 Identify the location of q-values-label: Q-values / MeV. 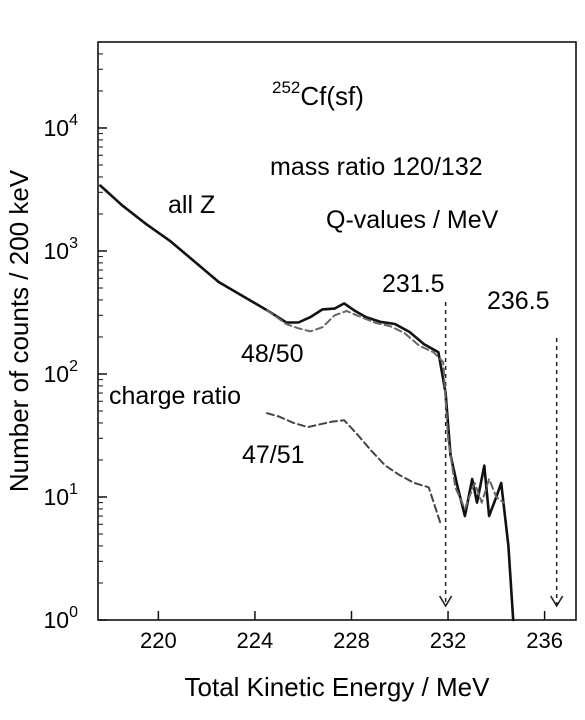
(412, 220).